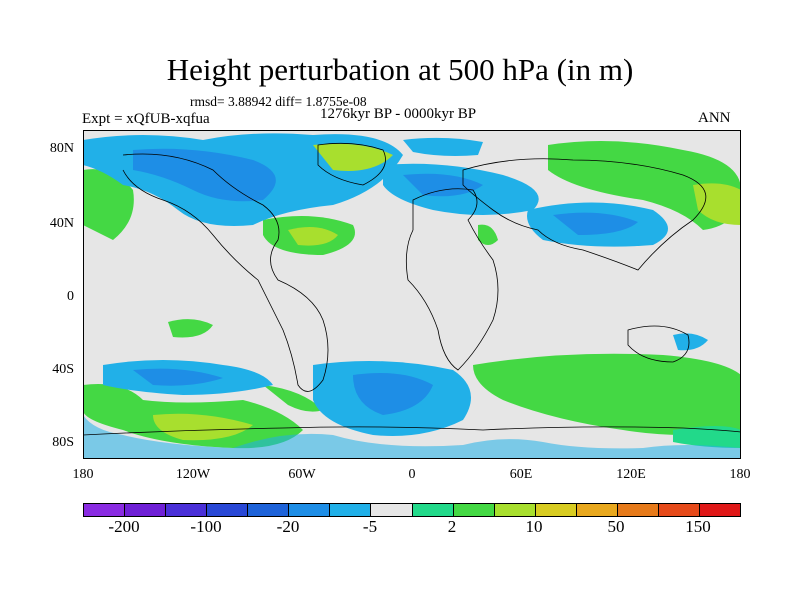 The image size is (800, 600). What do you see at coordinates (193, 474) in the screenshot?
I see `lon-label: 120W` at bounding box center [193, 474].